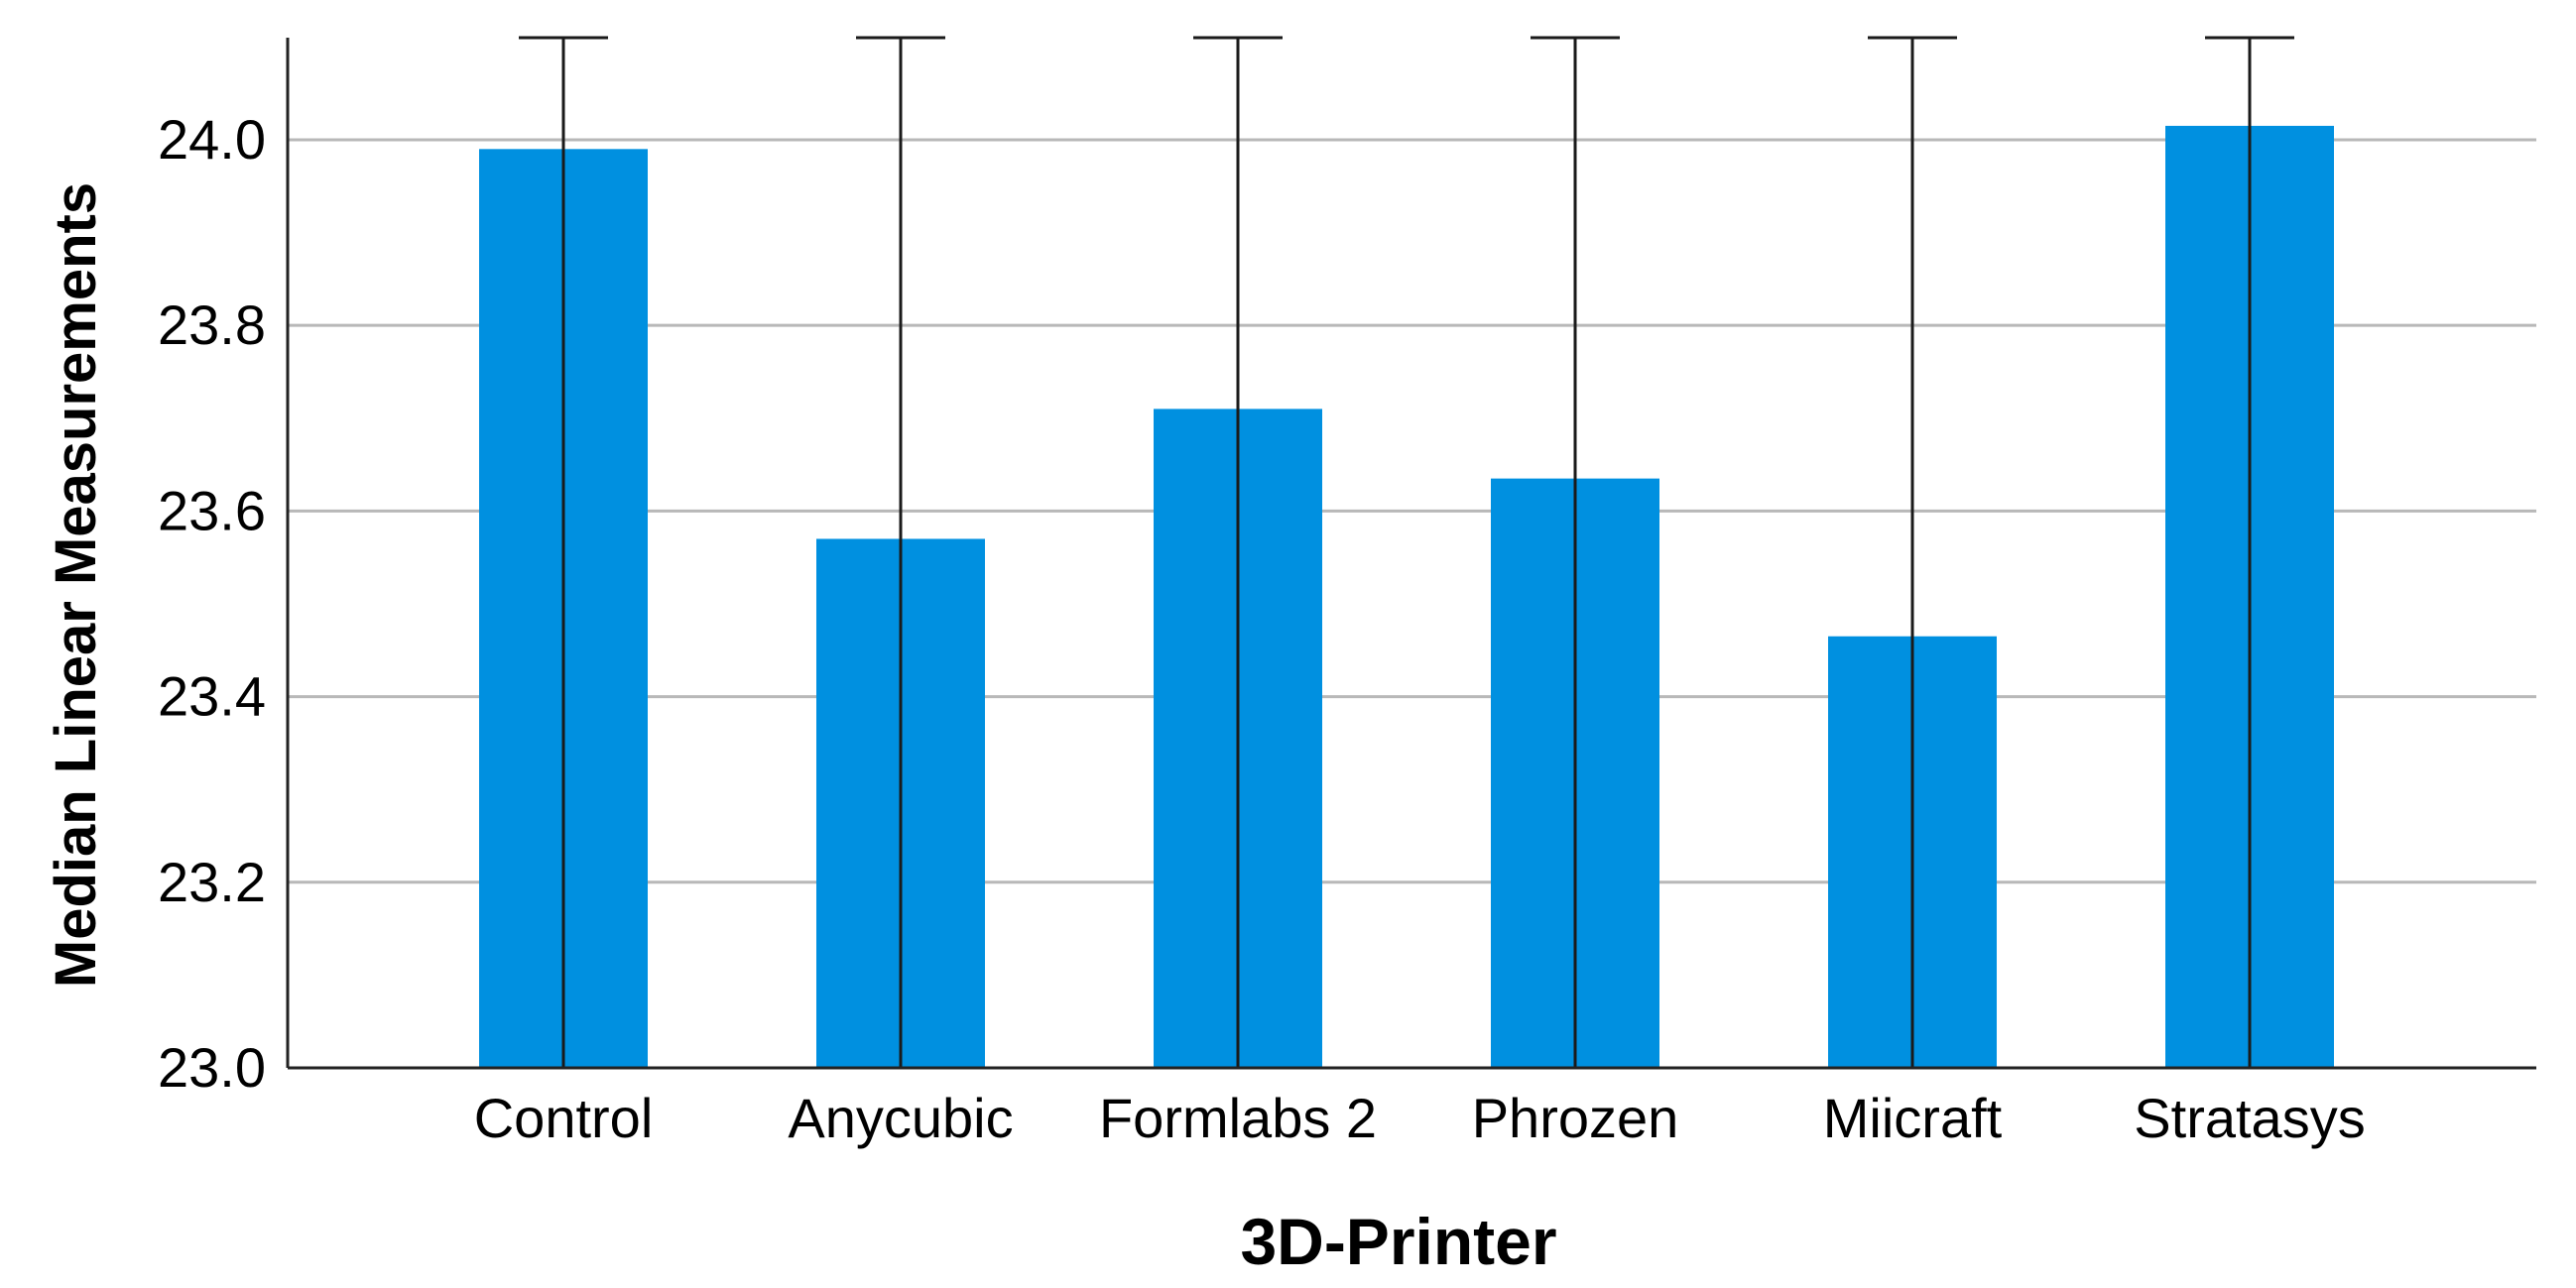  What do you see at coordinates (212, 139) in the screenshot?
I see `y-tick-label: 24.0` at bounding box center [212, 139].